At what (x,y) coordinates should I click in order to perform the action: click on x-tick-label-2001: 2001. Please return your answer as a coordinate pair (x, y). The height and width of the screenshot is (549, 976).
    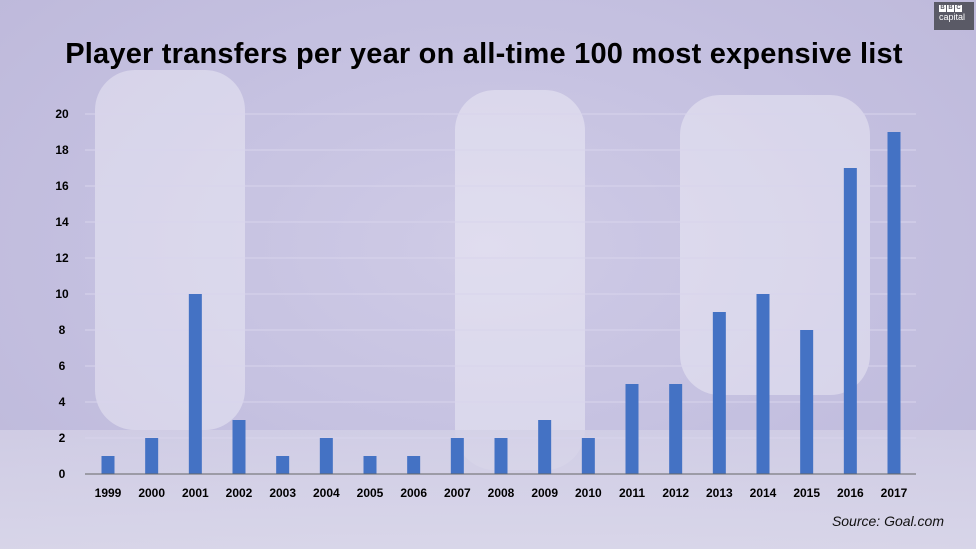
    Looking at the image, I should click on (195, 493).